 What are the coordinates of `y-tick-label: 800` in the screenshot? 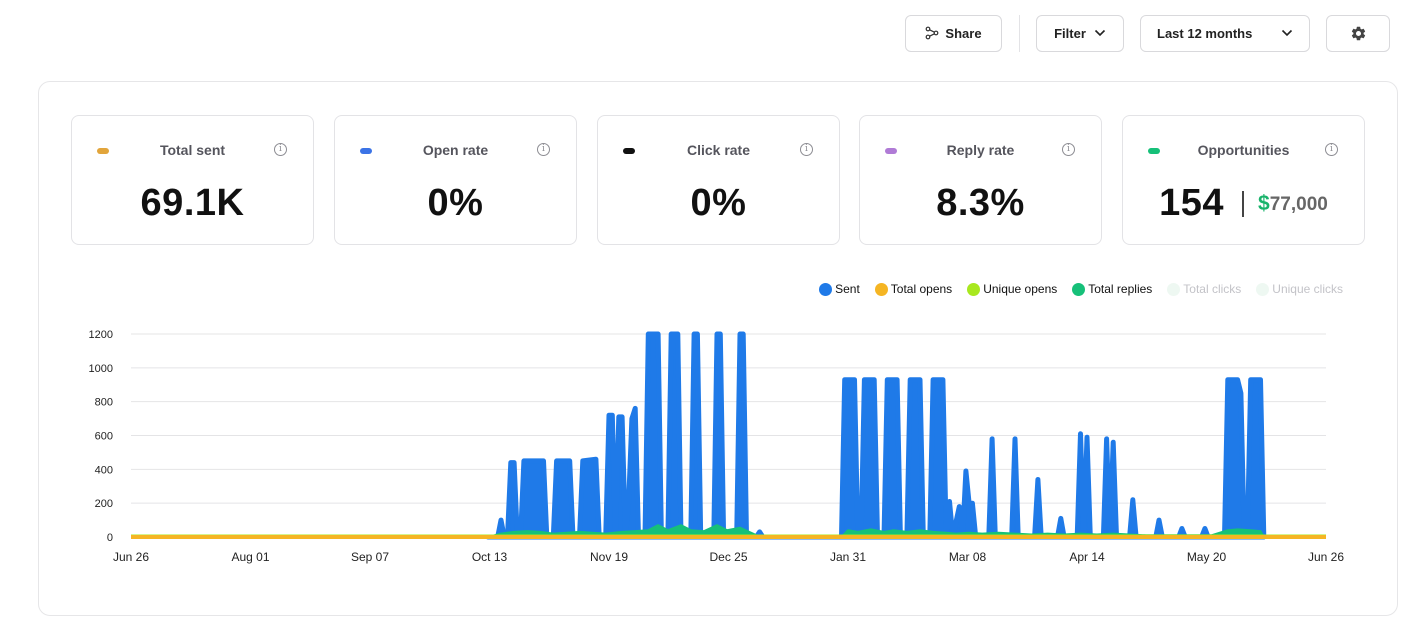 It's located at (104, 403).